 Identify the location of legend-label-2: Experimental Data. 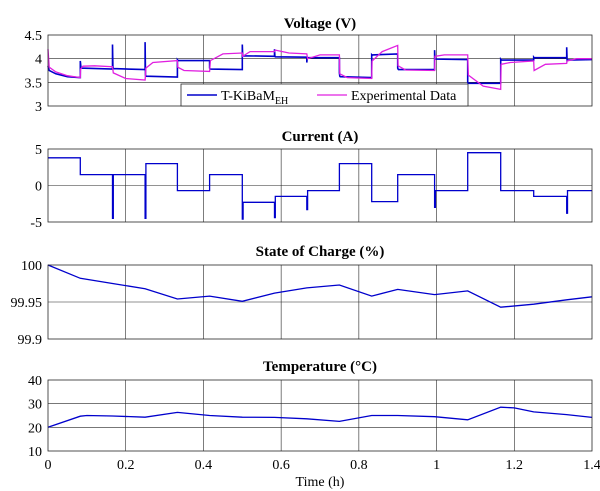
(404, 96).